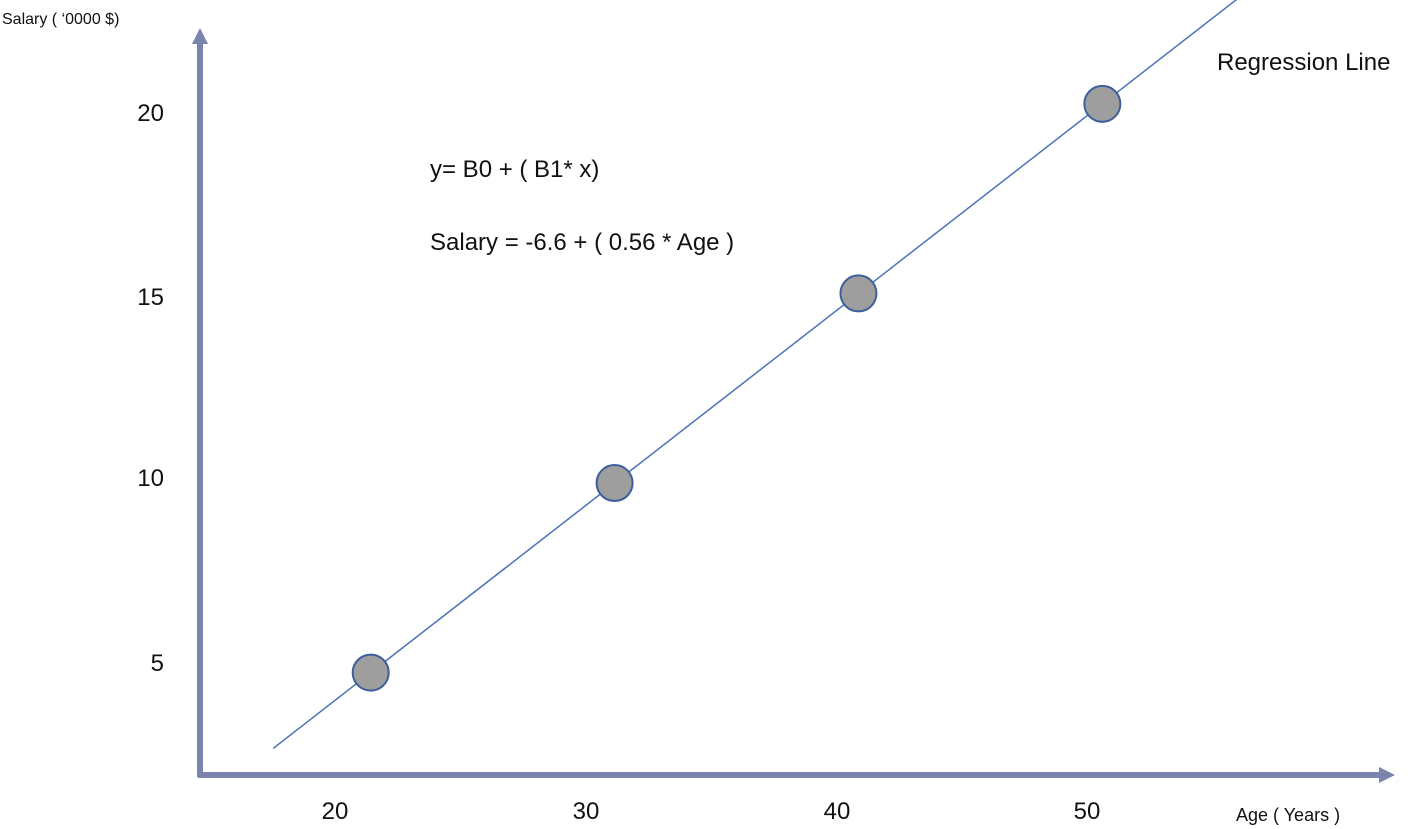  What do you see at coordinates (200, 36) in the screenshot?
I see `y-axis-arrow` at bounding box center [200, 36].